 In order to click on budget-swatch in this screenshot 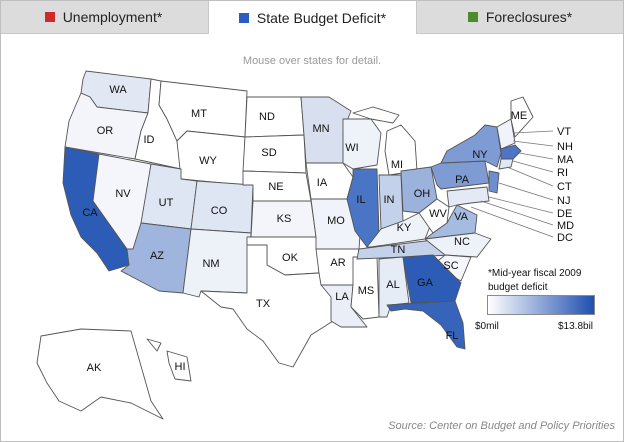, I will do `click(243, 17)`.